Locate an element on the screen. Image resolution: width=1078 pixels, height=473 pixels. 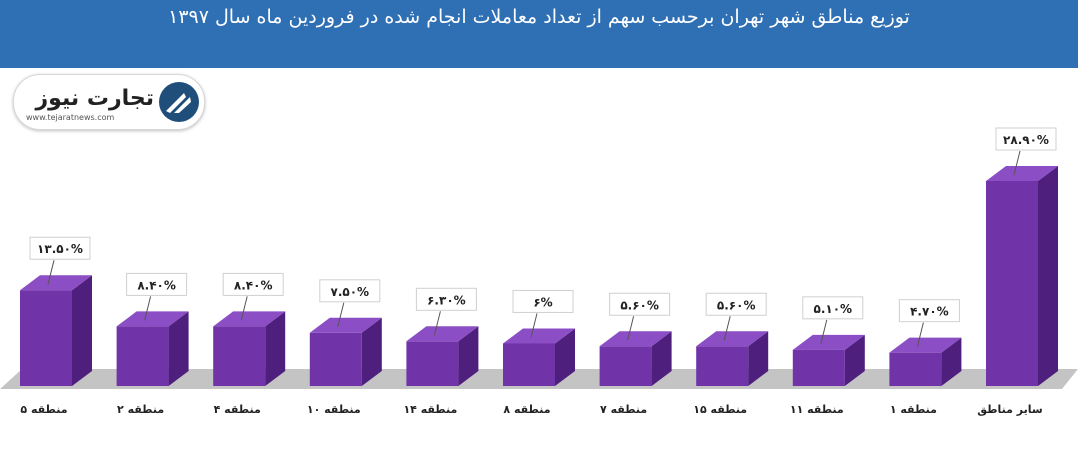
x-tick-label: منطقه ۴ is located at coordinates (237, 409).